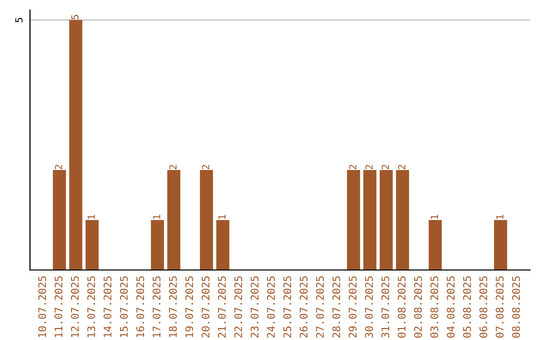  Describe the element at coordinates (320, 307) in the screenshot. I see `x-tick-label: 27.07.2025` at that location.